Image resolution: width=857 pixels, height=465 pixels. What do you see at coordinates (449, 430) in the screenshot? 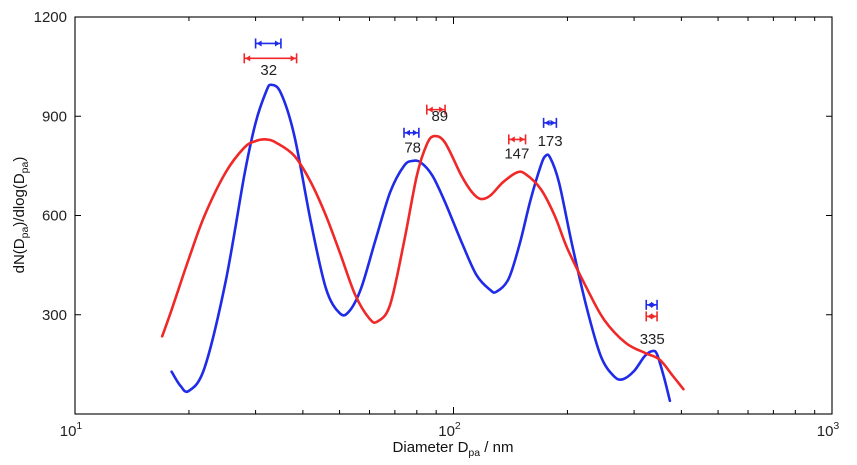
I see `x-tick-label: 10²` at bounding box center [449, 430].